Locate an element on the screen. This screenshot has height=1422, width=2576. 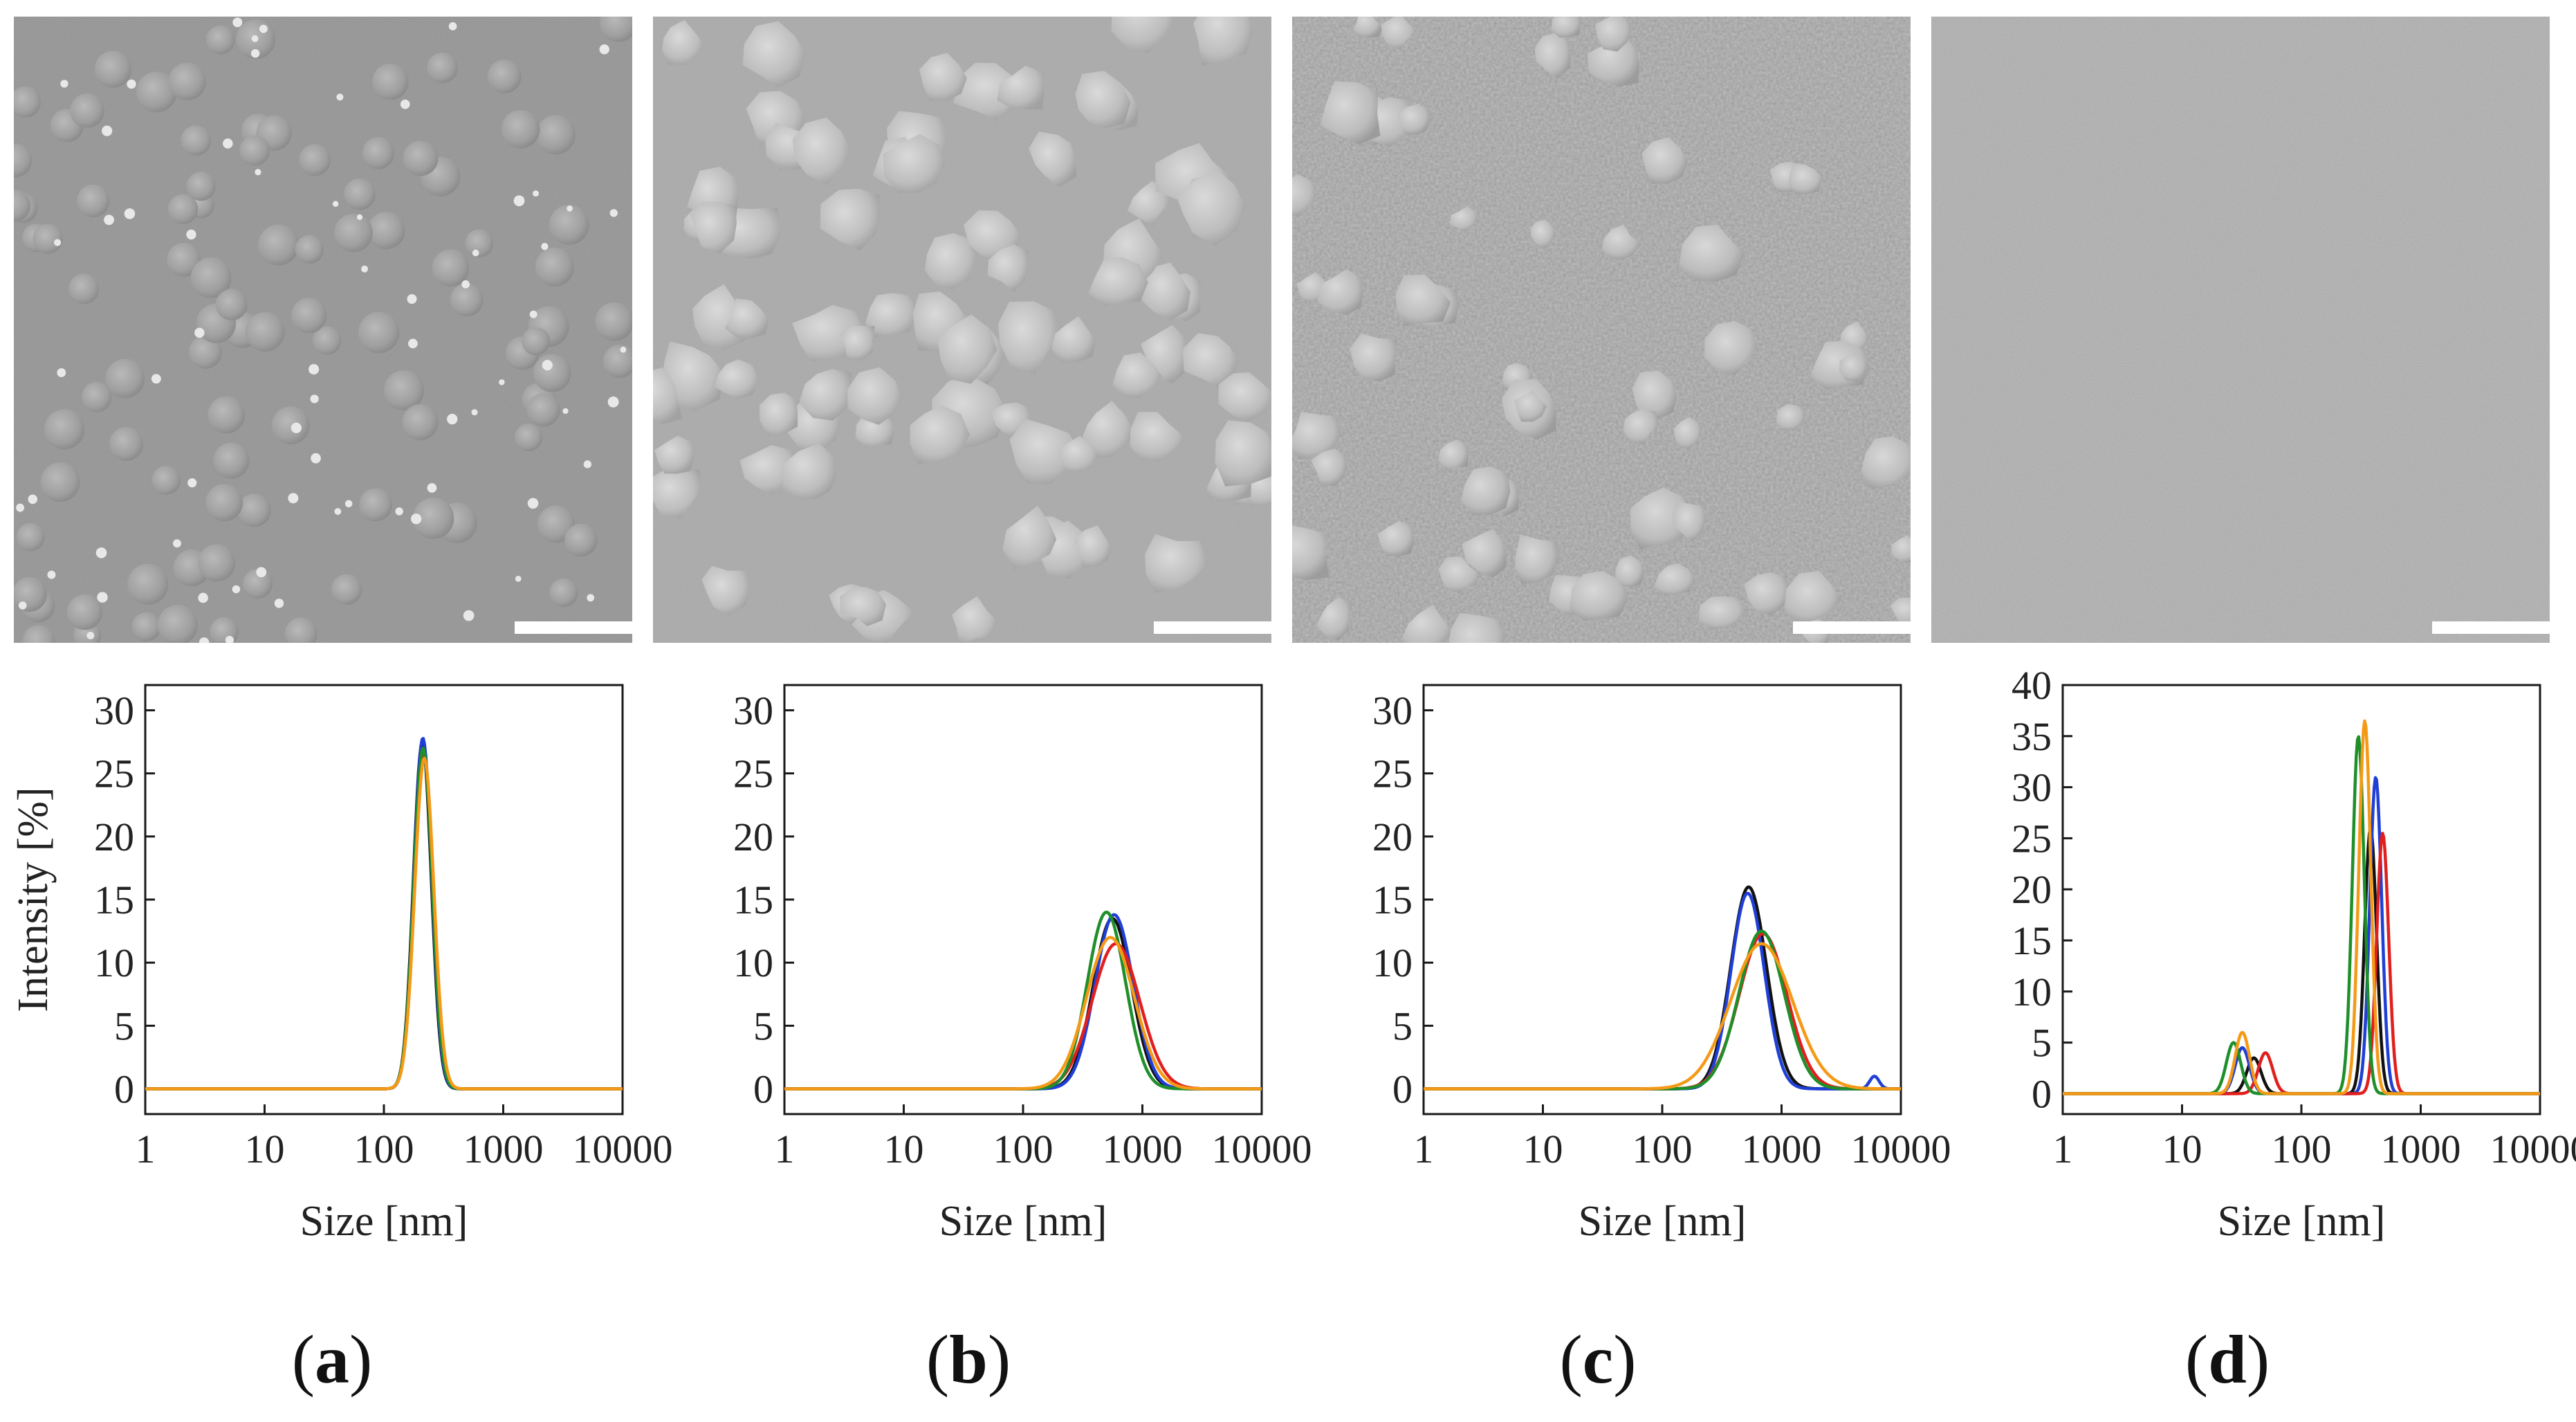
series-line-red is located at coordinates (1023, 1016).